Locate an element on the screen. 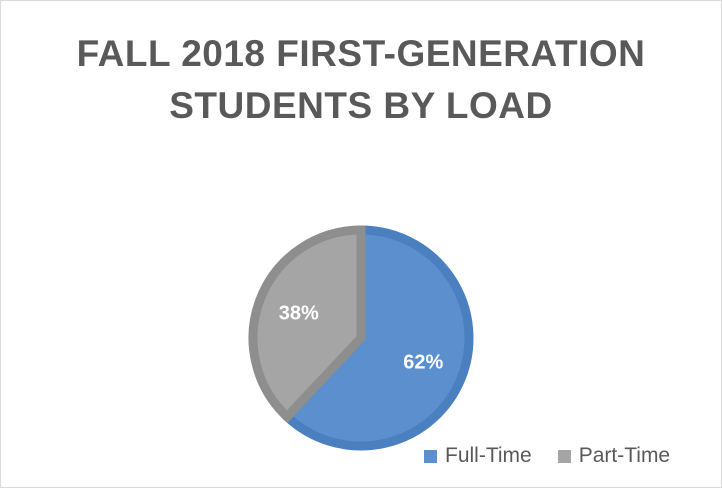 The width and height of the screenshot is (722, 488). legend-label-part-time: Part-Time is located at coordinates (624, 455).